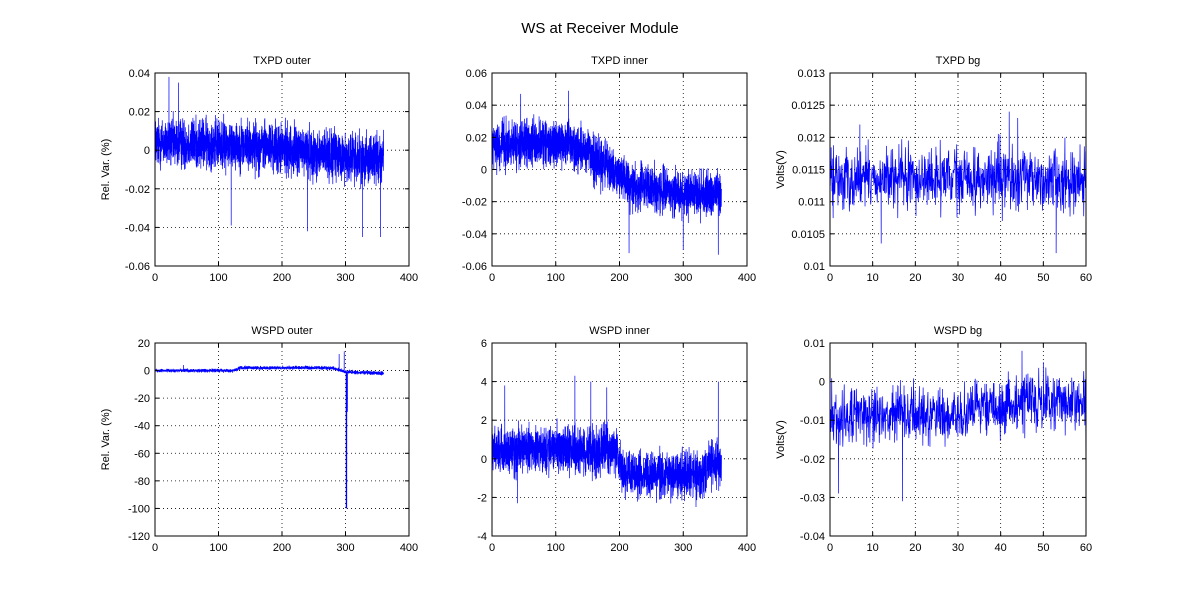 The image size is (1200, 600). What do you see at coordinates (482, 537) in the screenshot?
I see `y-tick-label: -4` at bounding box center [482, 537].